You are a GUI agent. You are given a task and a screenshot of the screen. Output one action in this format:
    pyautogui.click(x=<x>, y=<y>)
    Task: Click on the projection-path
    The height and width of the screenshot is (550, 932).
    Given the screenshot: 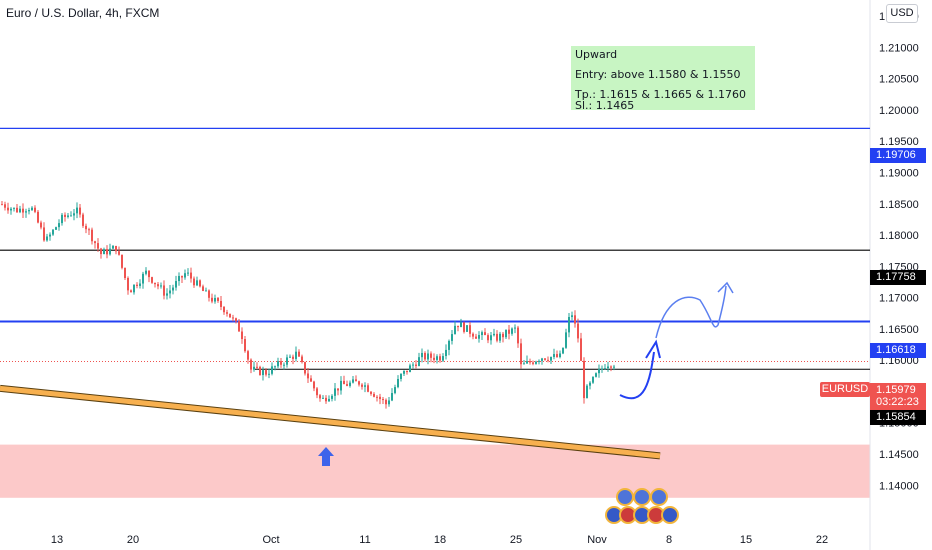 What is the action you would take?
    pyautogui.click(x=691, y=312)
    